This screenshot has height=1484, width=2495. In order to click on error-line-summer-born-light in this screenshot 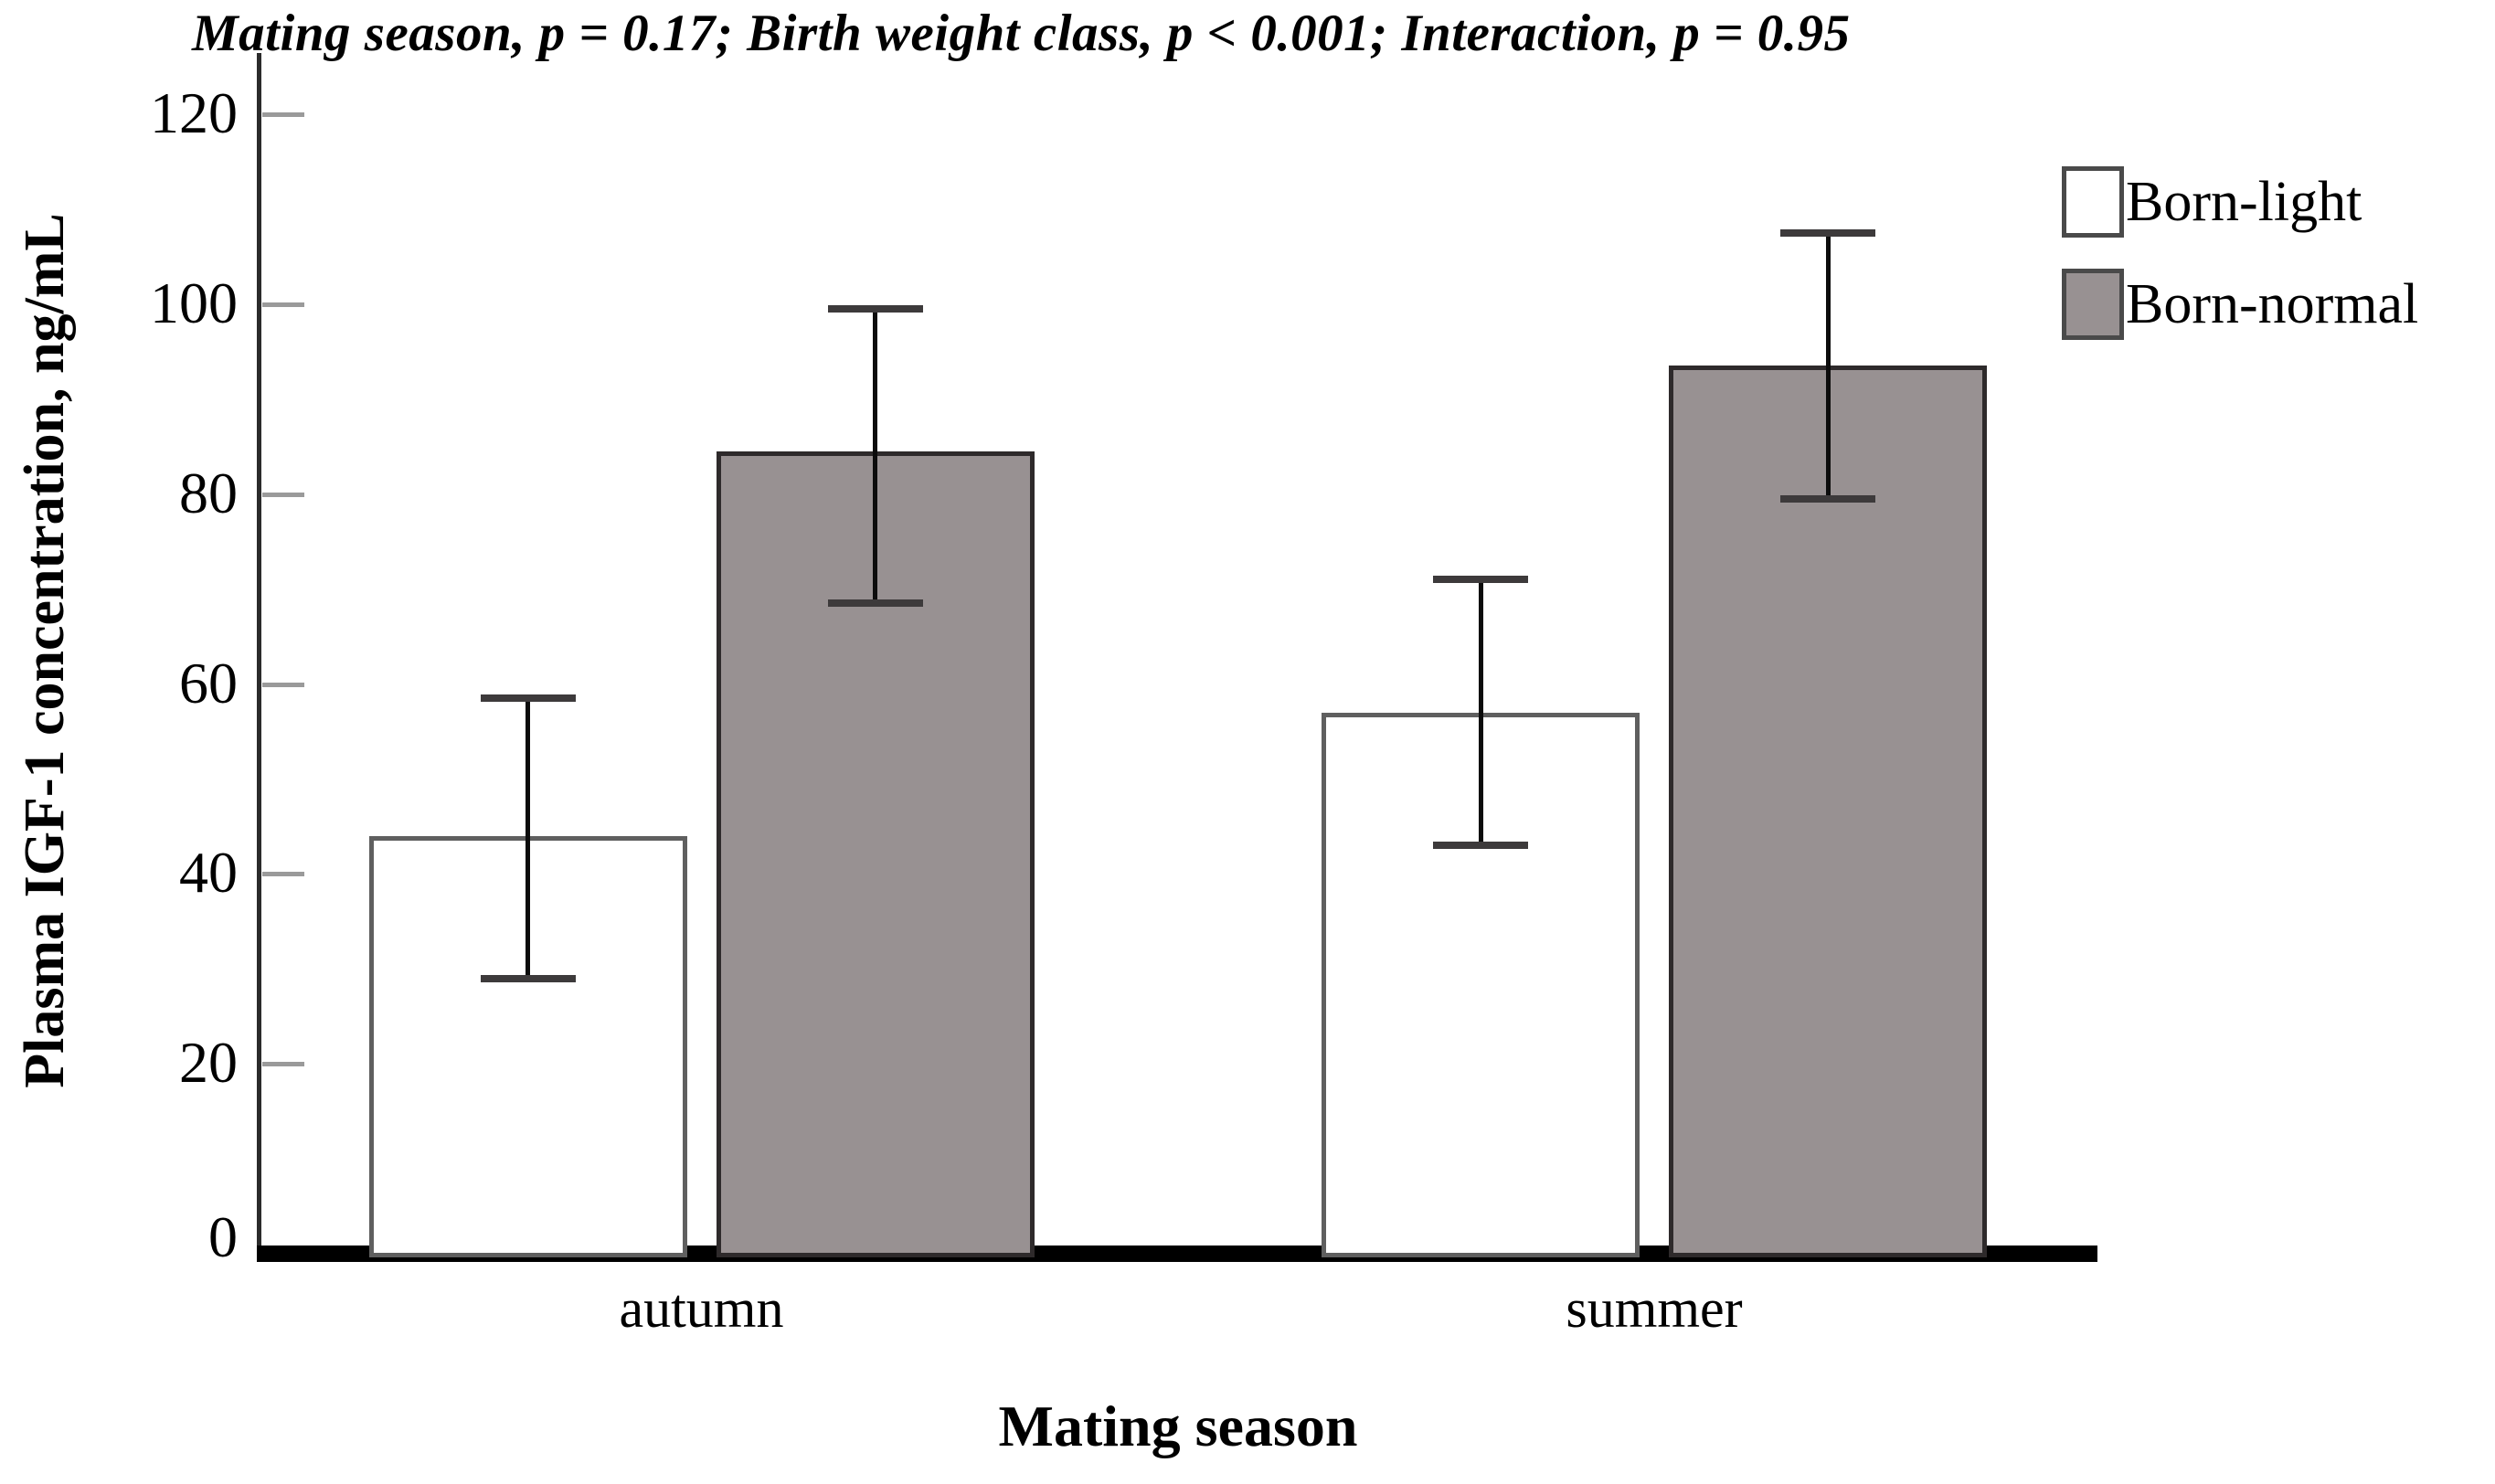, I will do `click(1480, 712)`.